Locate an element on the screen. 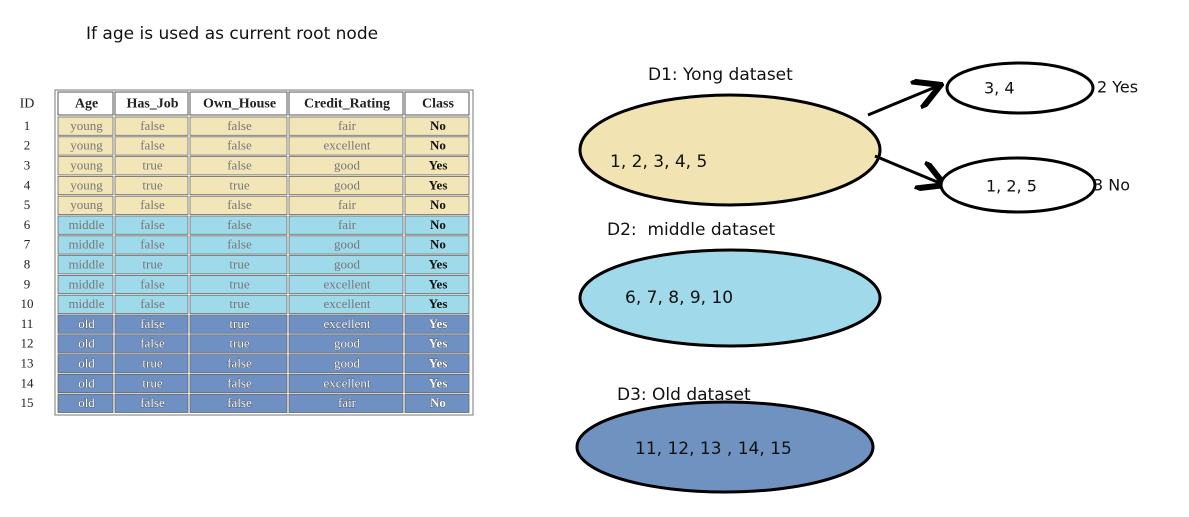 The width and height of the screenshot is (1189, 517). header-text: Own_House is located at coordinates (239, 104).